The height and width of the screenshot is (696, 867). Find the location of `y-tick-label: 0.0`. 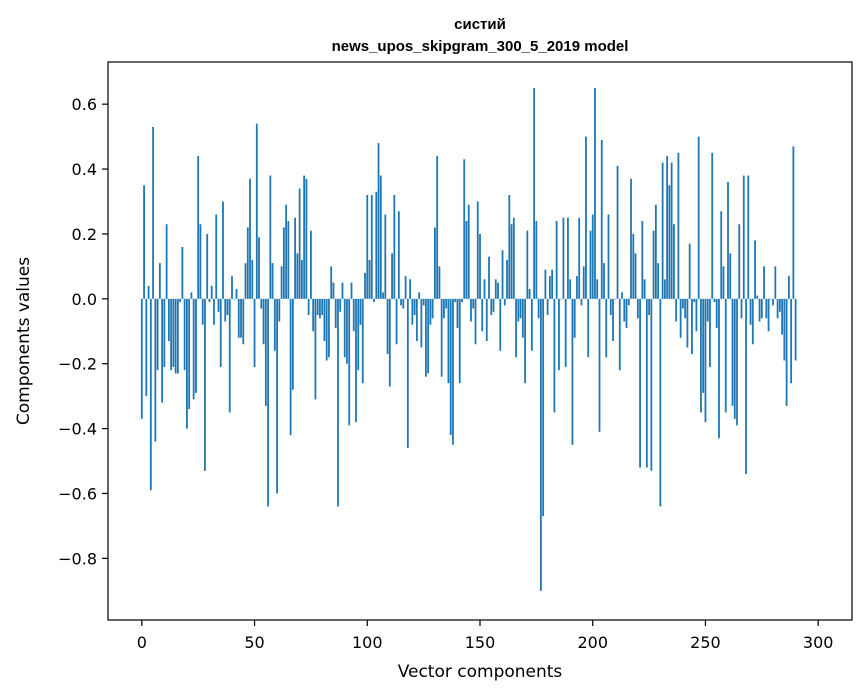

y-tick-label: 0.0 is located at coordinates (84, 299).